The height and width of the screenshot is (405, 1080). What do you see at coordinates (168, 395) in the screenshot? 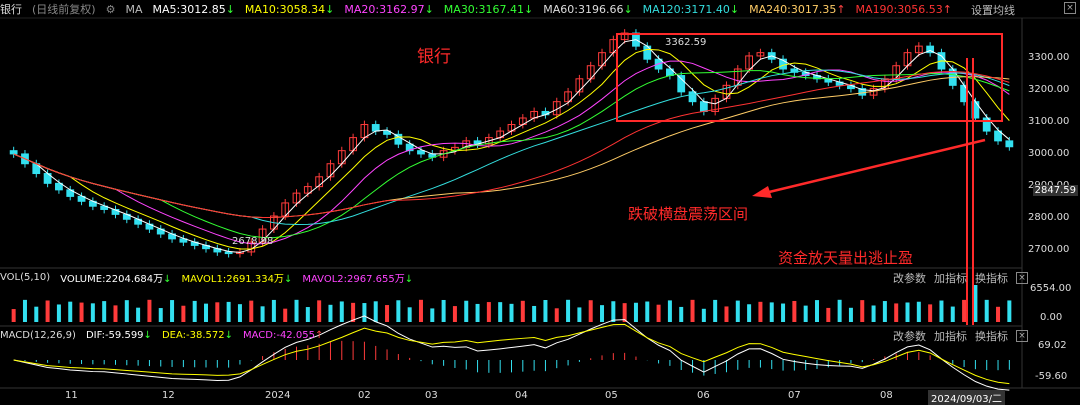
I see `time-label: 12` at bounding box center [168, 395].